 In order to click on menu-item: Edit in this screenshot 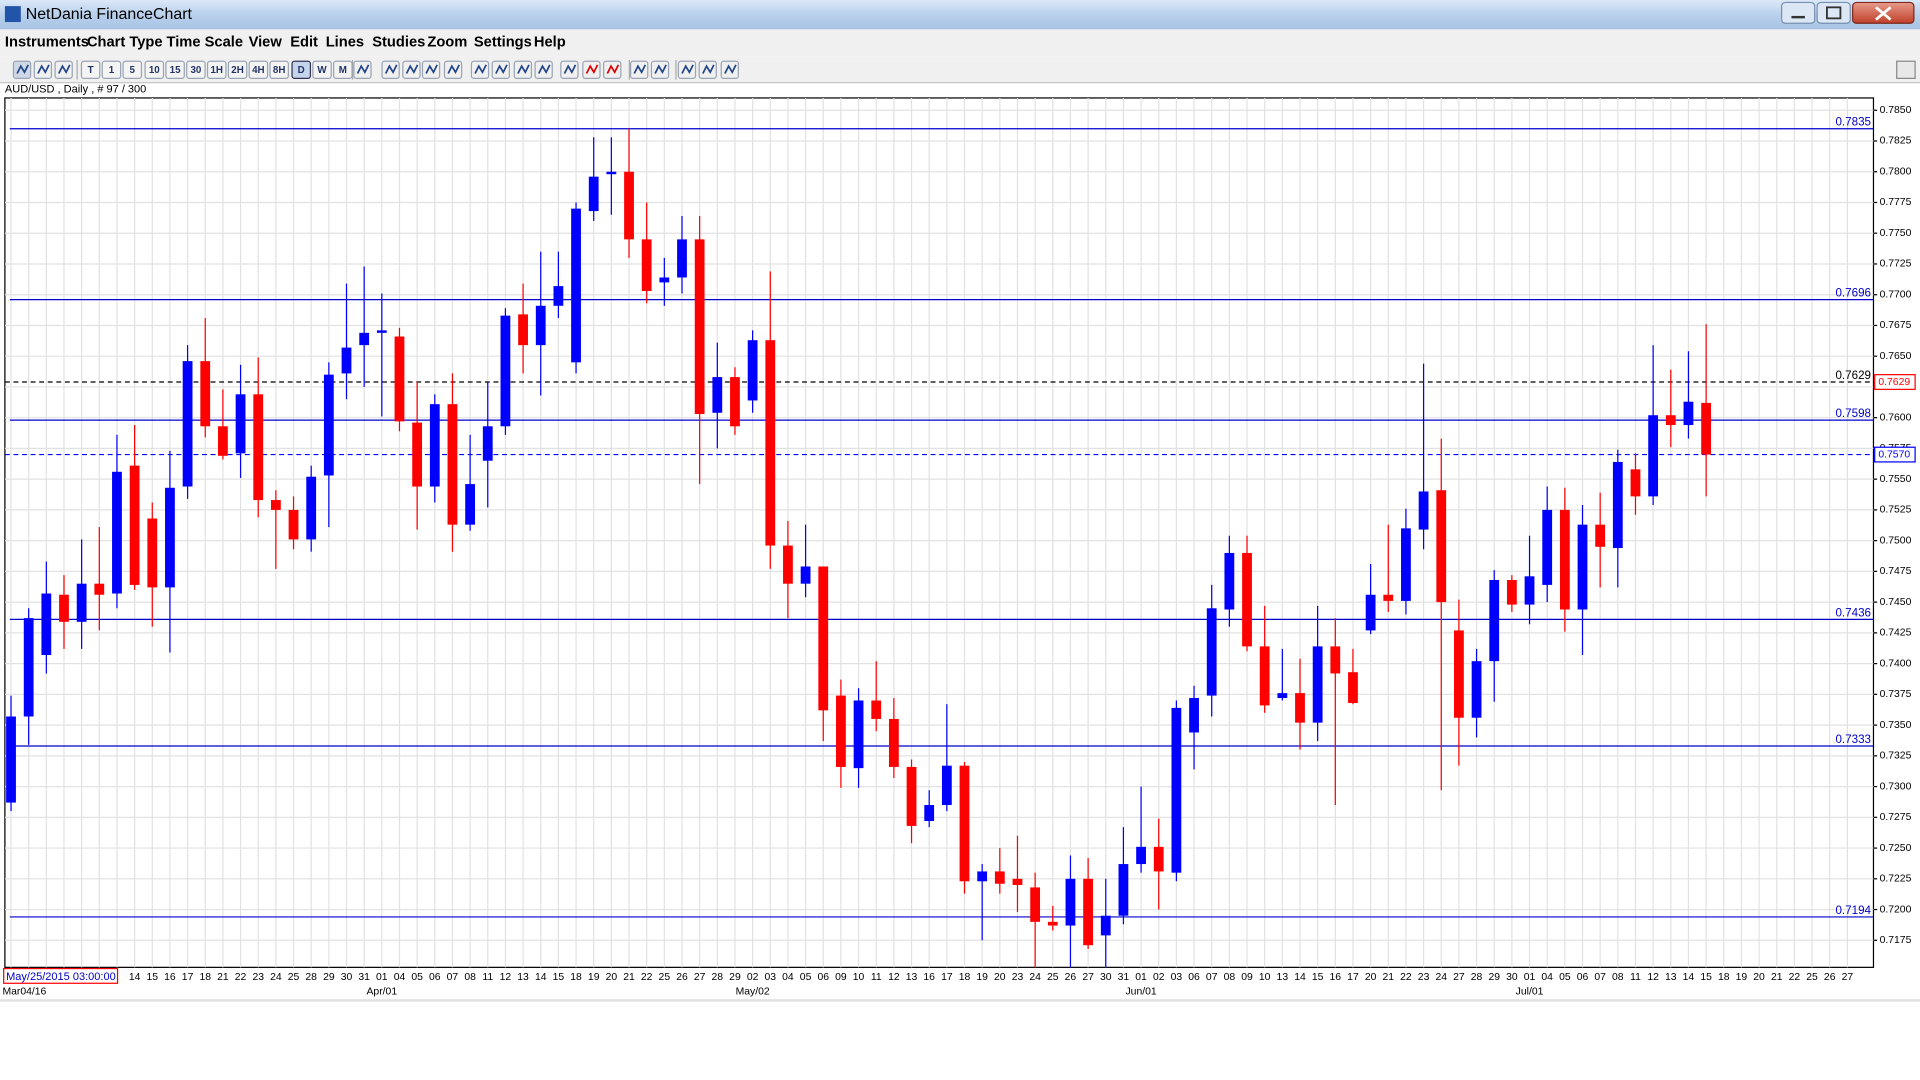, I will do `click(304, 43)`.